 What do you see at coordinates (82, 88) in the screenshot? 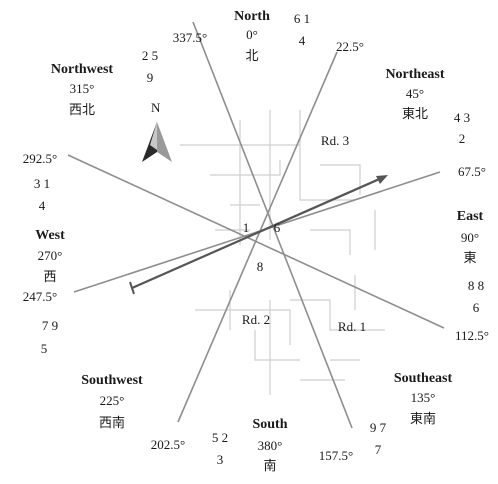
I see `northwest-degree: 315°` at bounding box center [82, 88].